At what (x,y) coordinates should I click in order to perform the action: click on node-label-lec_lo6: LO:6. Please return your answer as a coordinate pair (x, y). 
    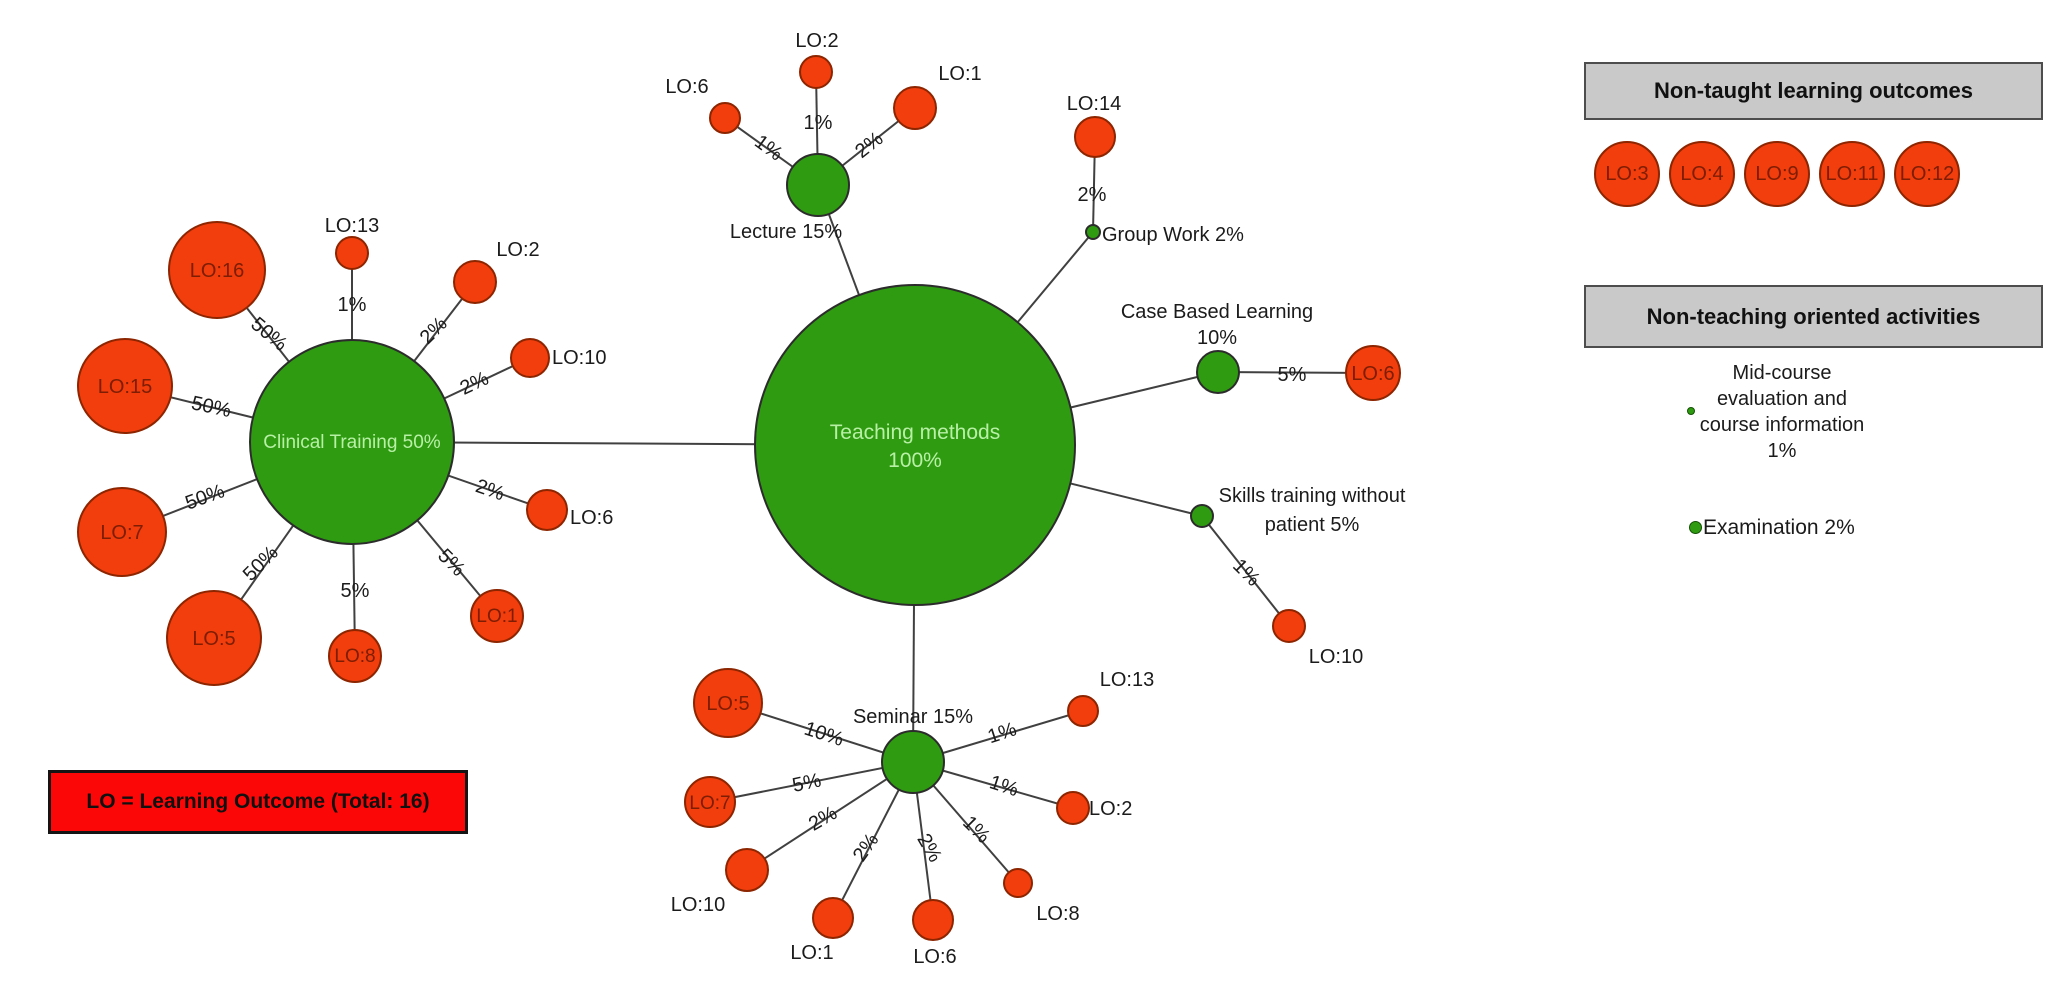
    Looking at the image, I should click on (686, 87).